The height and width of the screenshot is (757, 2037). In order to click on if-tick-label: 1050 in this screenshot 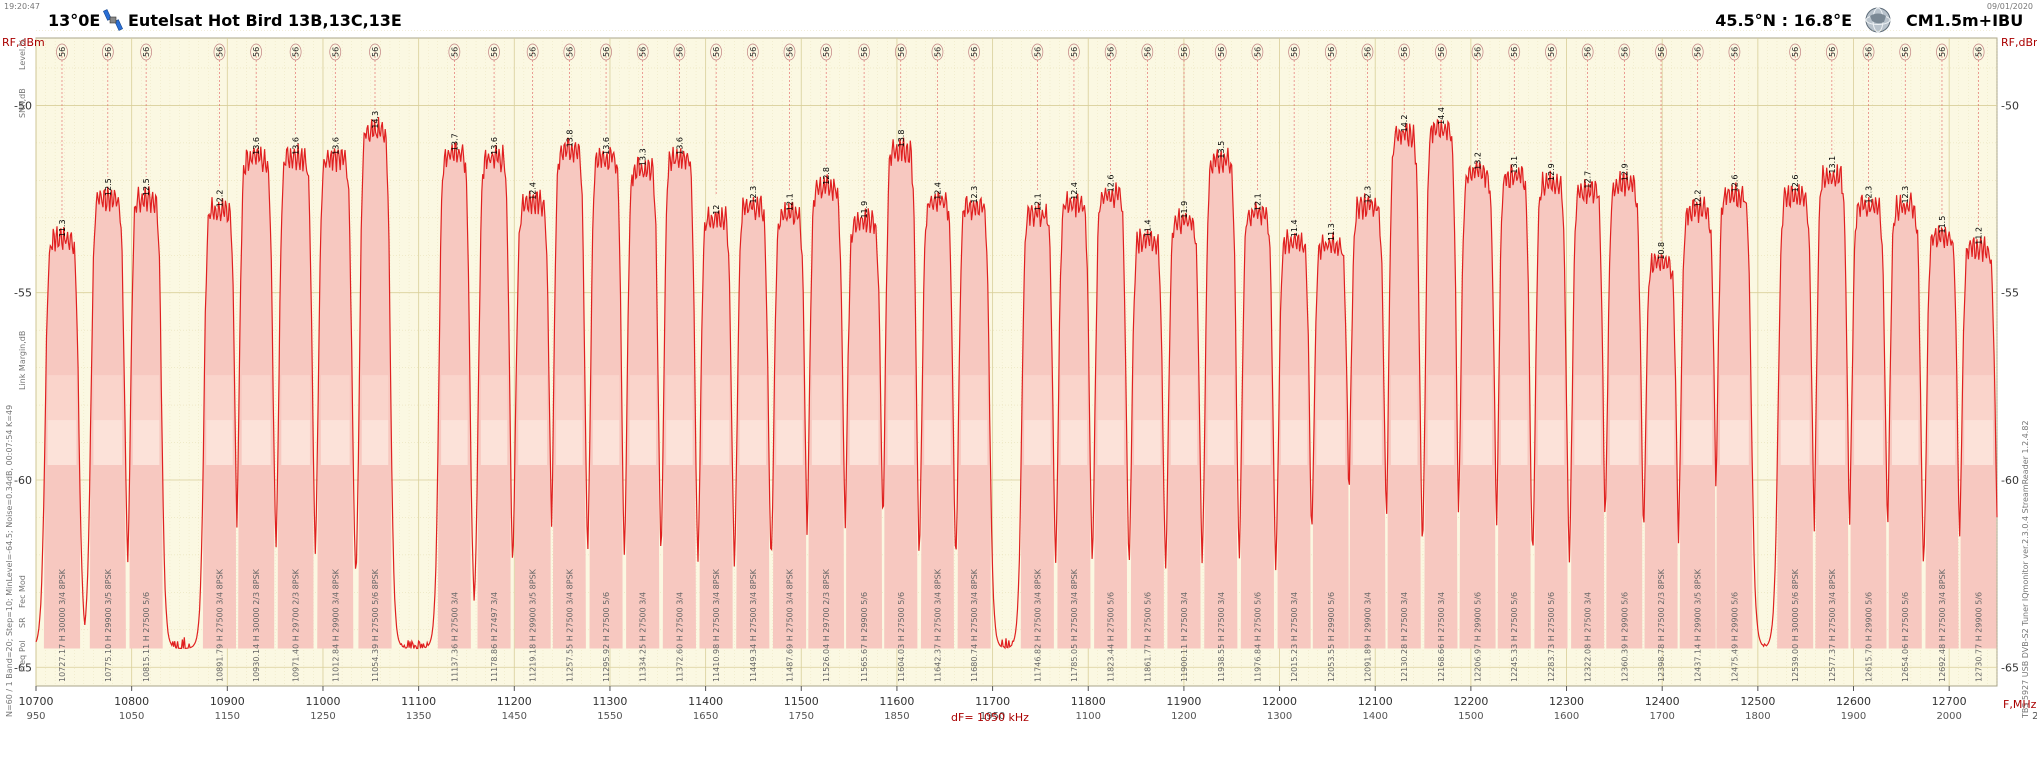, I will do `click(131, 716)`.